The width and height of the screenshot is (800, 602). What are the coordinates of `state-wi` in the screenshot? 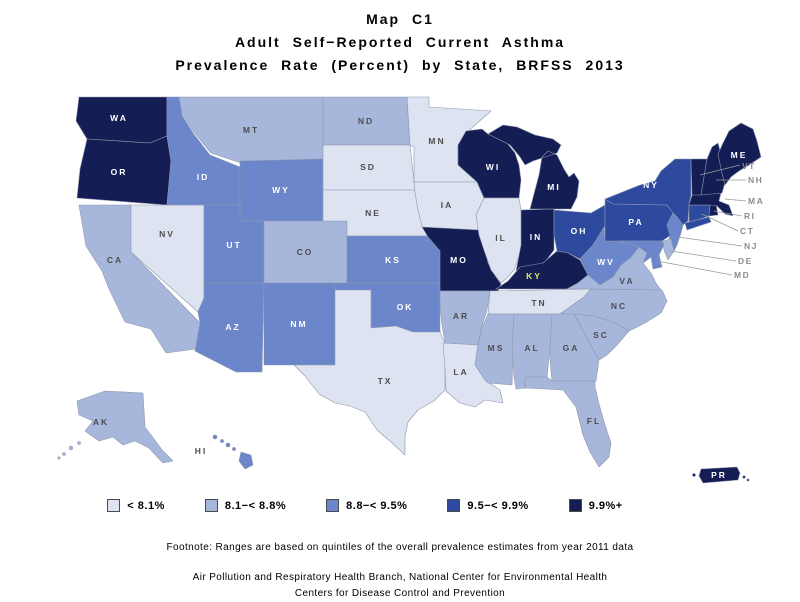 It's located at (489, 163).